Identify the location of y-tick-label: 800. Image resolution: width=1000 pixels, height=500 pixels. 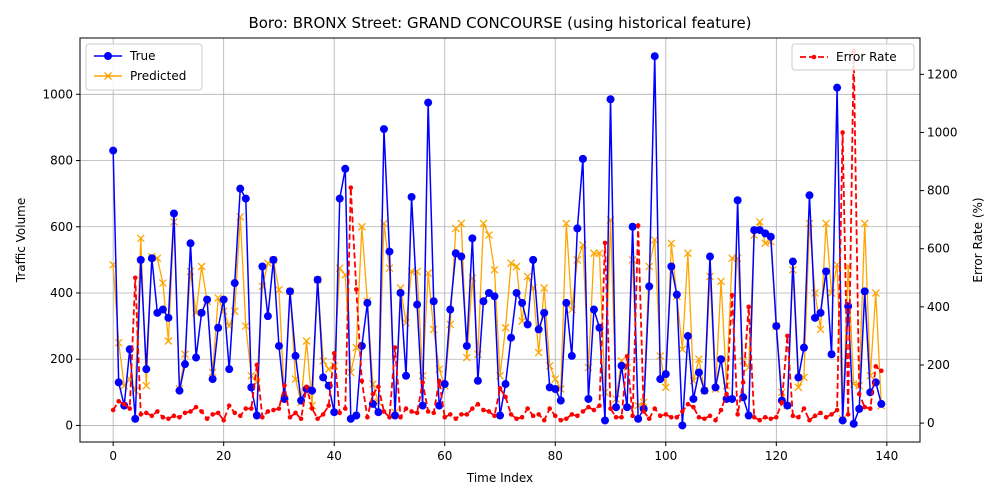
(61, 161).